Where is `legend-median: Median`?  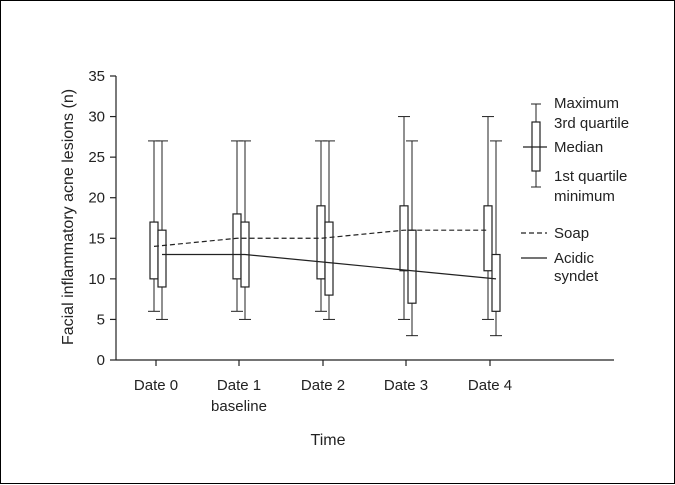
legend-median: Median is located at coordinates (578, 147).